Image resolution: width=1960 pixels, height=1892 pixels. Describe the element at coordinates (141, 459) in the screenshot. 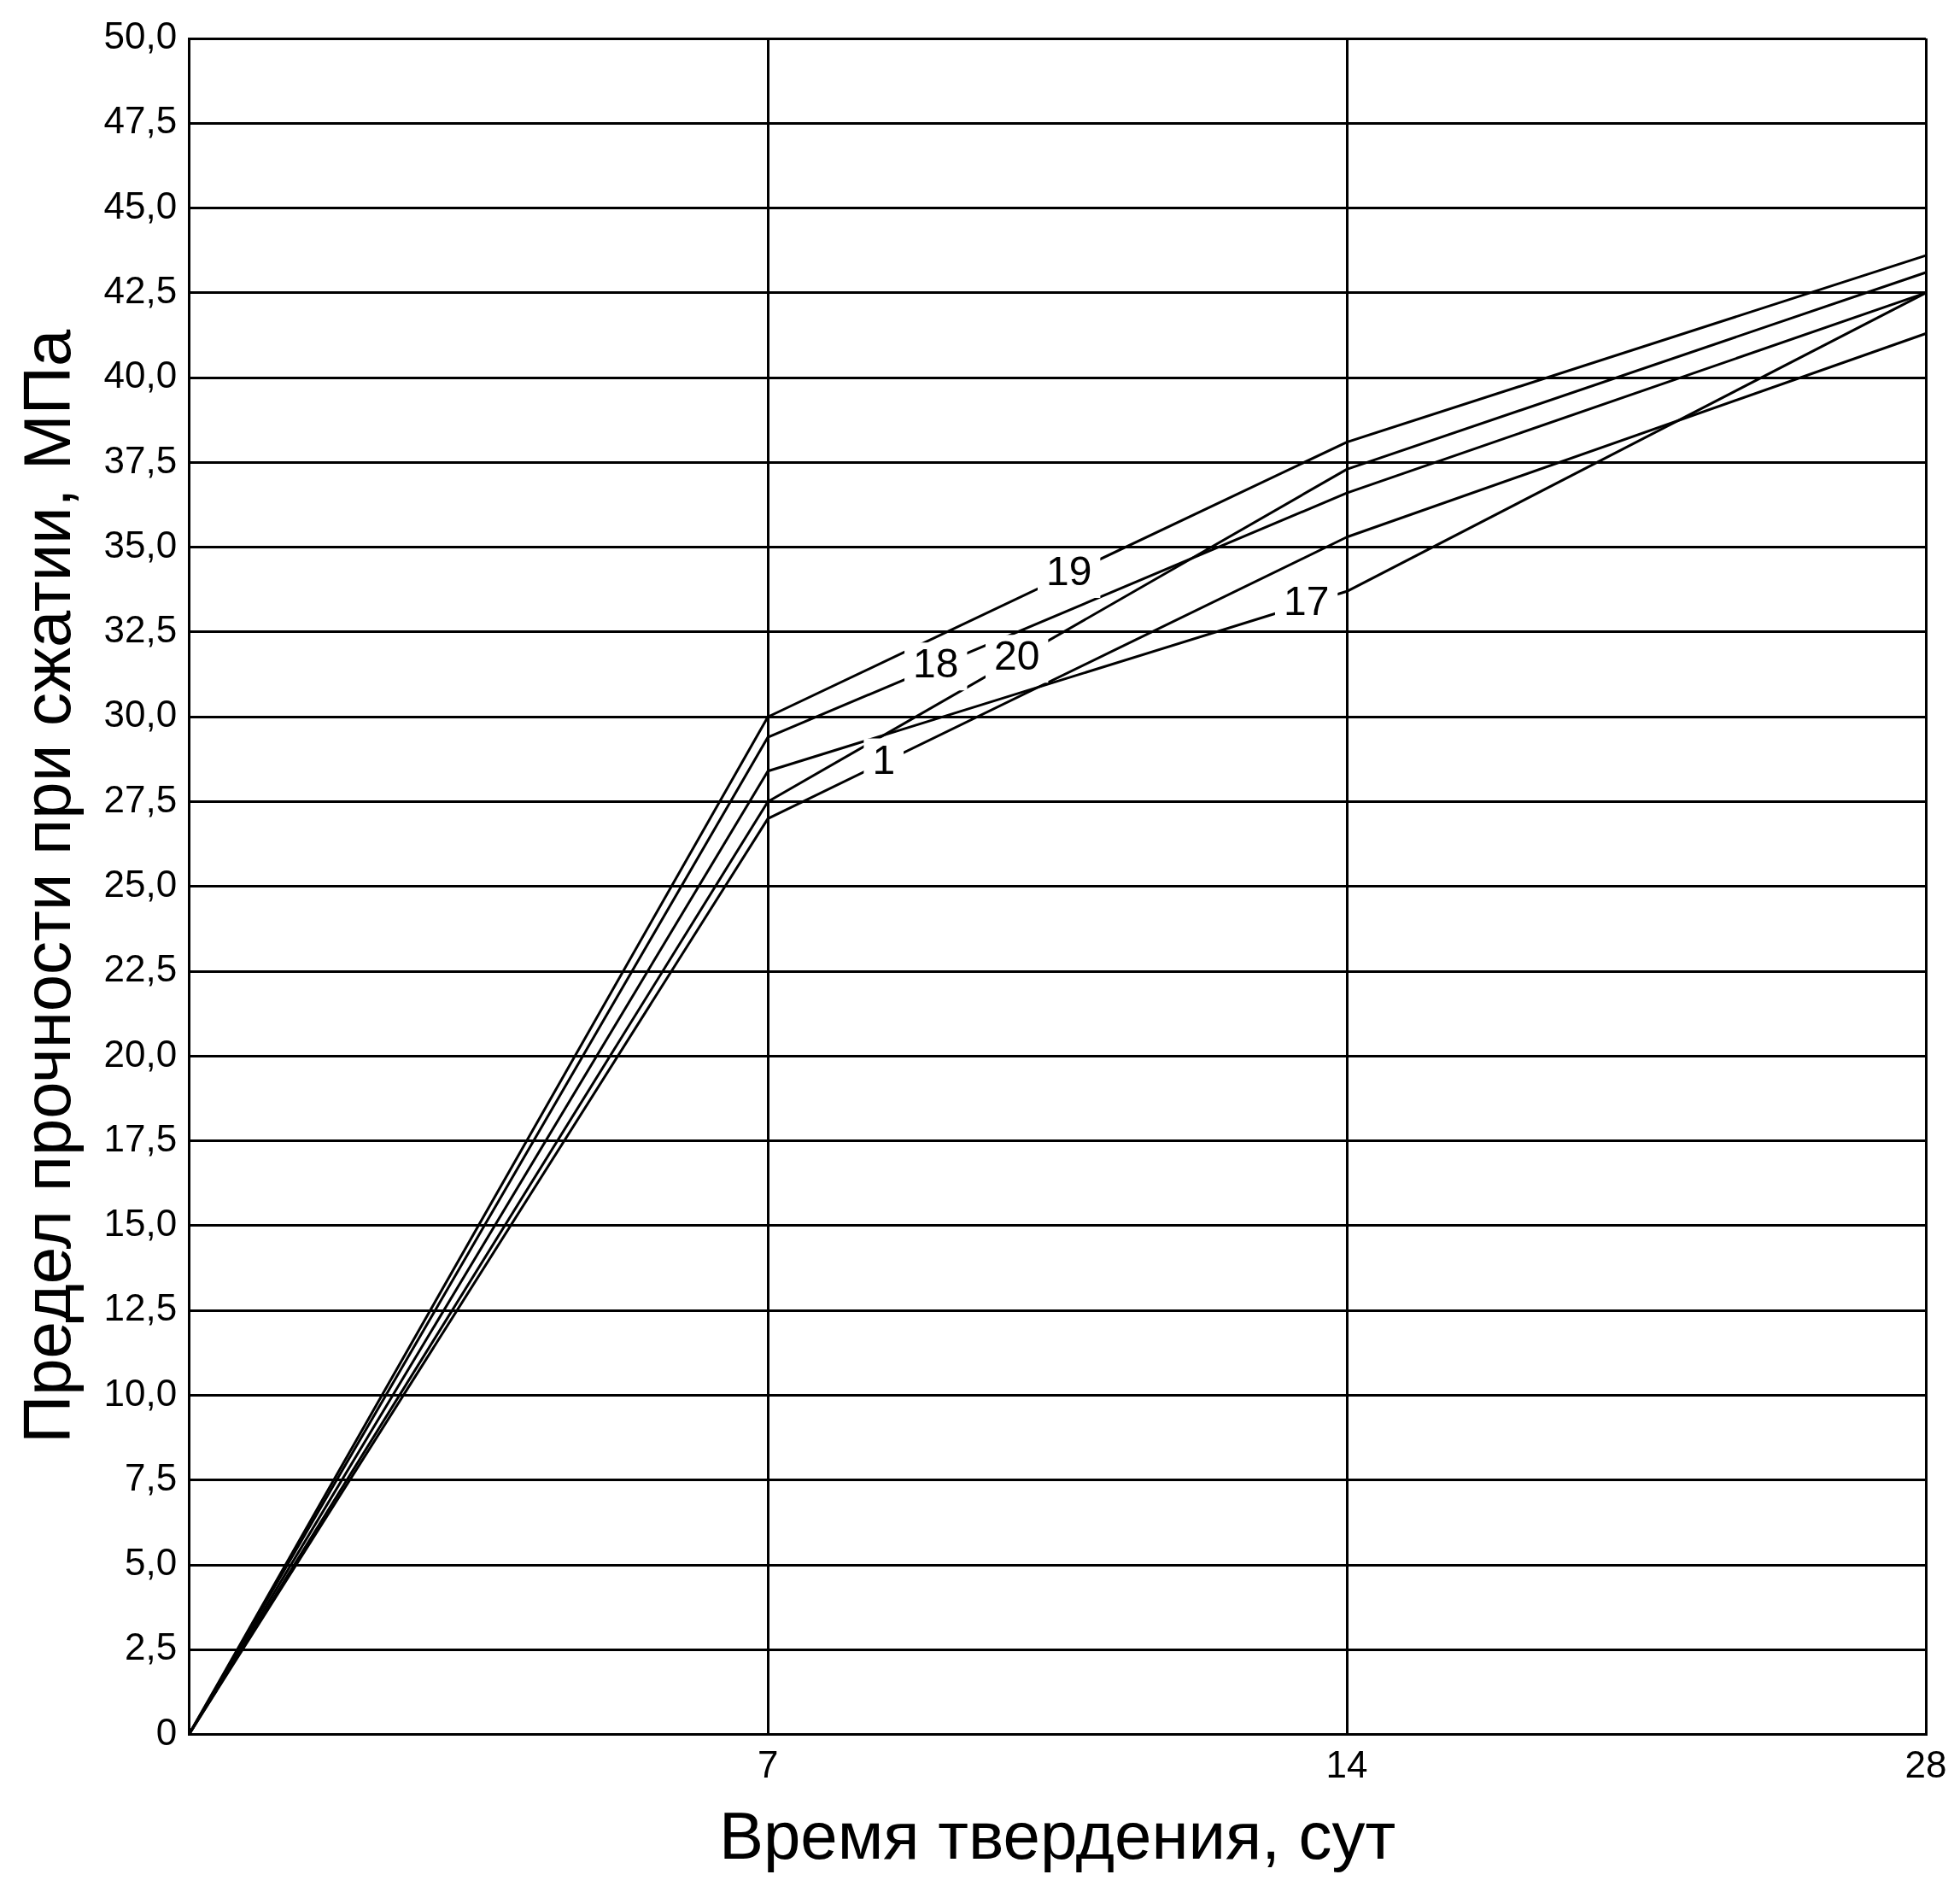

I see `y-tick-label: 37,5` at that location.